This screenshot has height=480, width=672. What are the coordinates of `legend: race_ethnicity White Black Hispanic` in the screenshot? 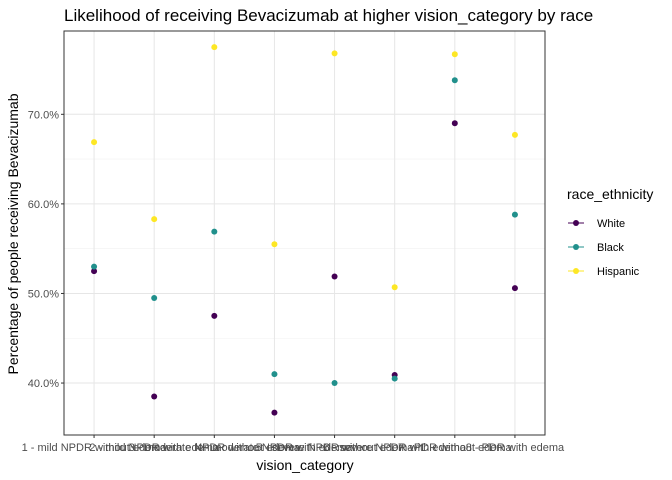 It's located at (610, 232).